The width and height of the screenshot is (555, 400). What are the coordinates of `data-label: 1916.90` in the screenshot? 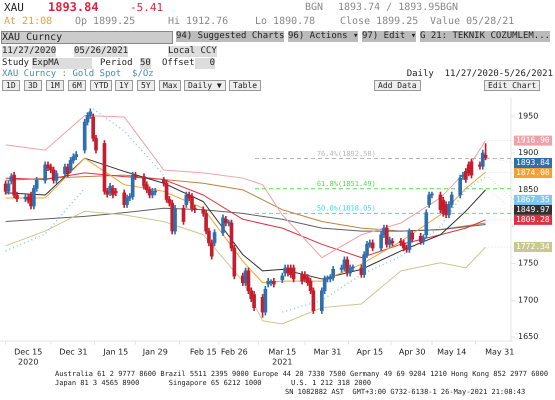 It's located at (533, 140).